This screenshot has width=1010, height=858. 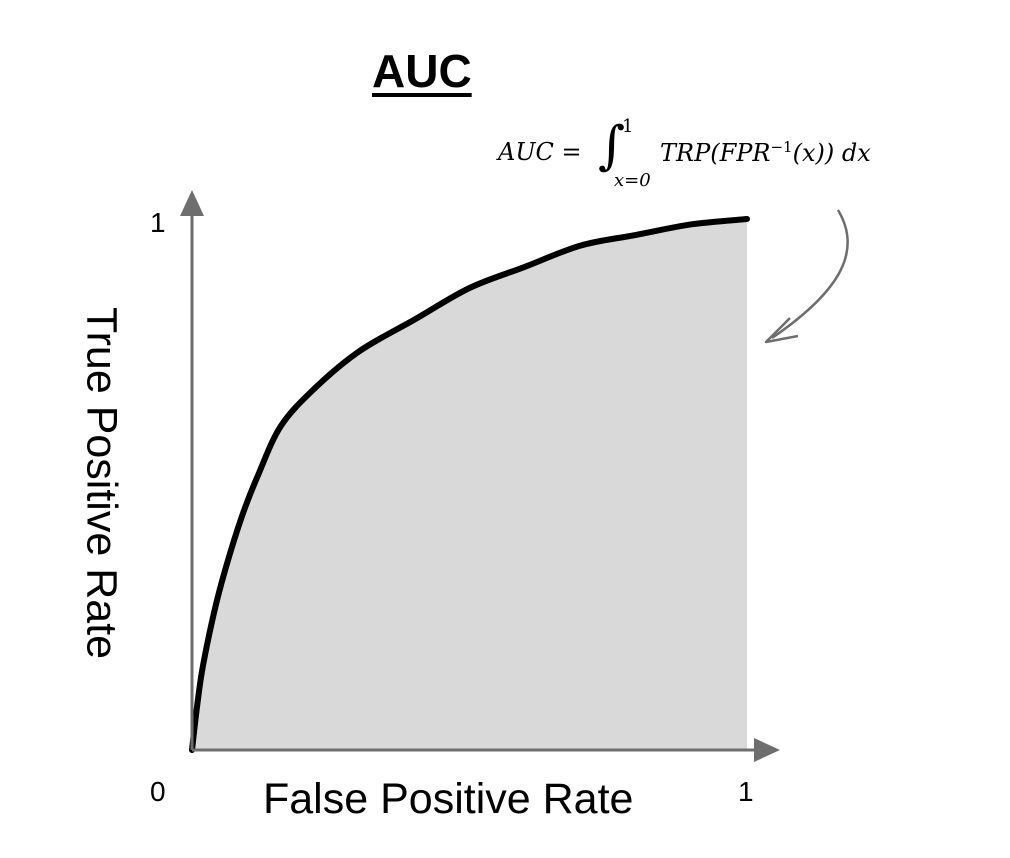 What do you see at coordinates (158, 791) in the screenshot?
I see `x-tick-0: 0` at bounding box center [158, 791].